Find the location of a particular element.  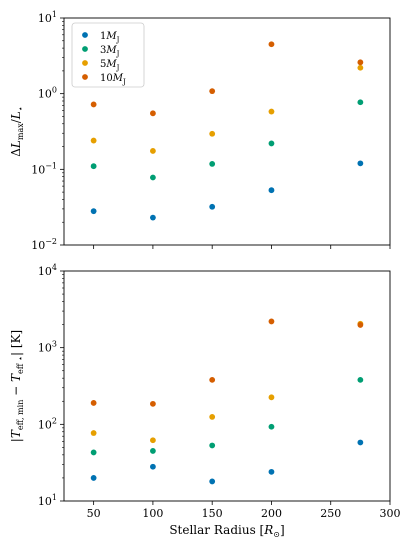

y-tick-label: 10⁰ is located at coordinates (47, 93).